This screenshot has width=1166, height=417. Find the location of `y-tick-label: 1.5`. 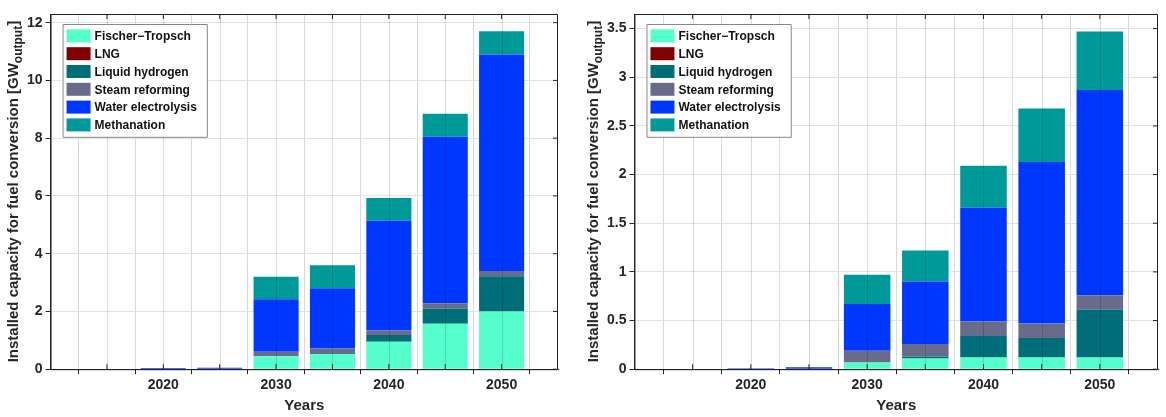

y-tick-label: 1.5 is located at coordinates (616, 222).